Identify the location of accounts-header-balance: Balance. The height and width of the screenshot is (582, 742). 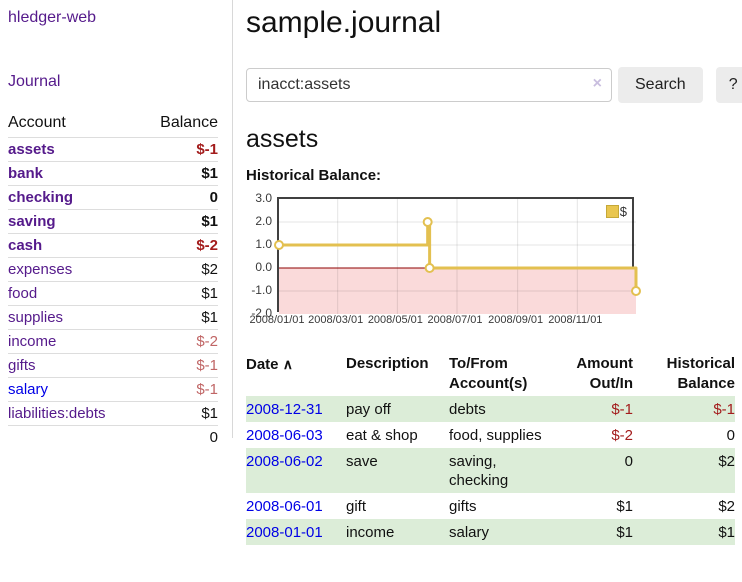
(178, 124).